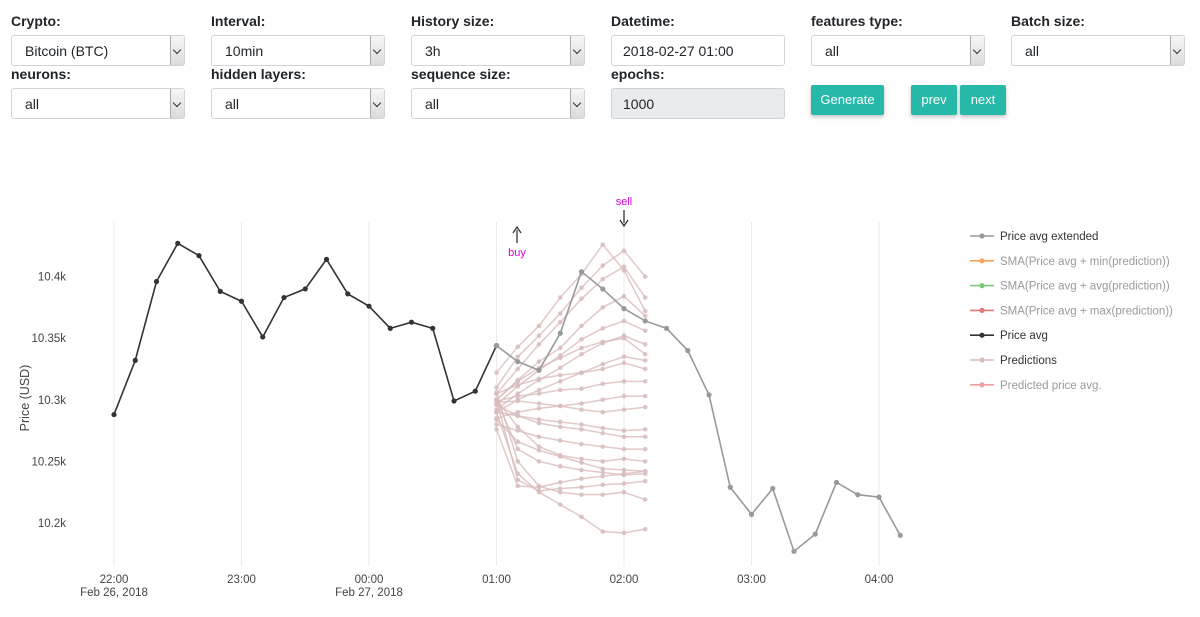 The height and width of the screenshot is (617, 1200). What do you see at coordinates (1098, 50) in the screenshot?
I see `batch-size-select: all` at bounding box center [1098, 50].